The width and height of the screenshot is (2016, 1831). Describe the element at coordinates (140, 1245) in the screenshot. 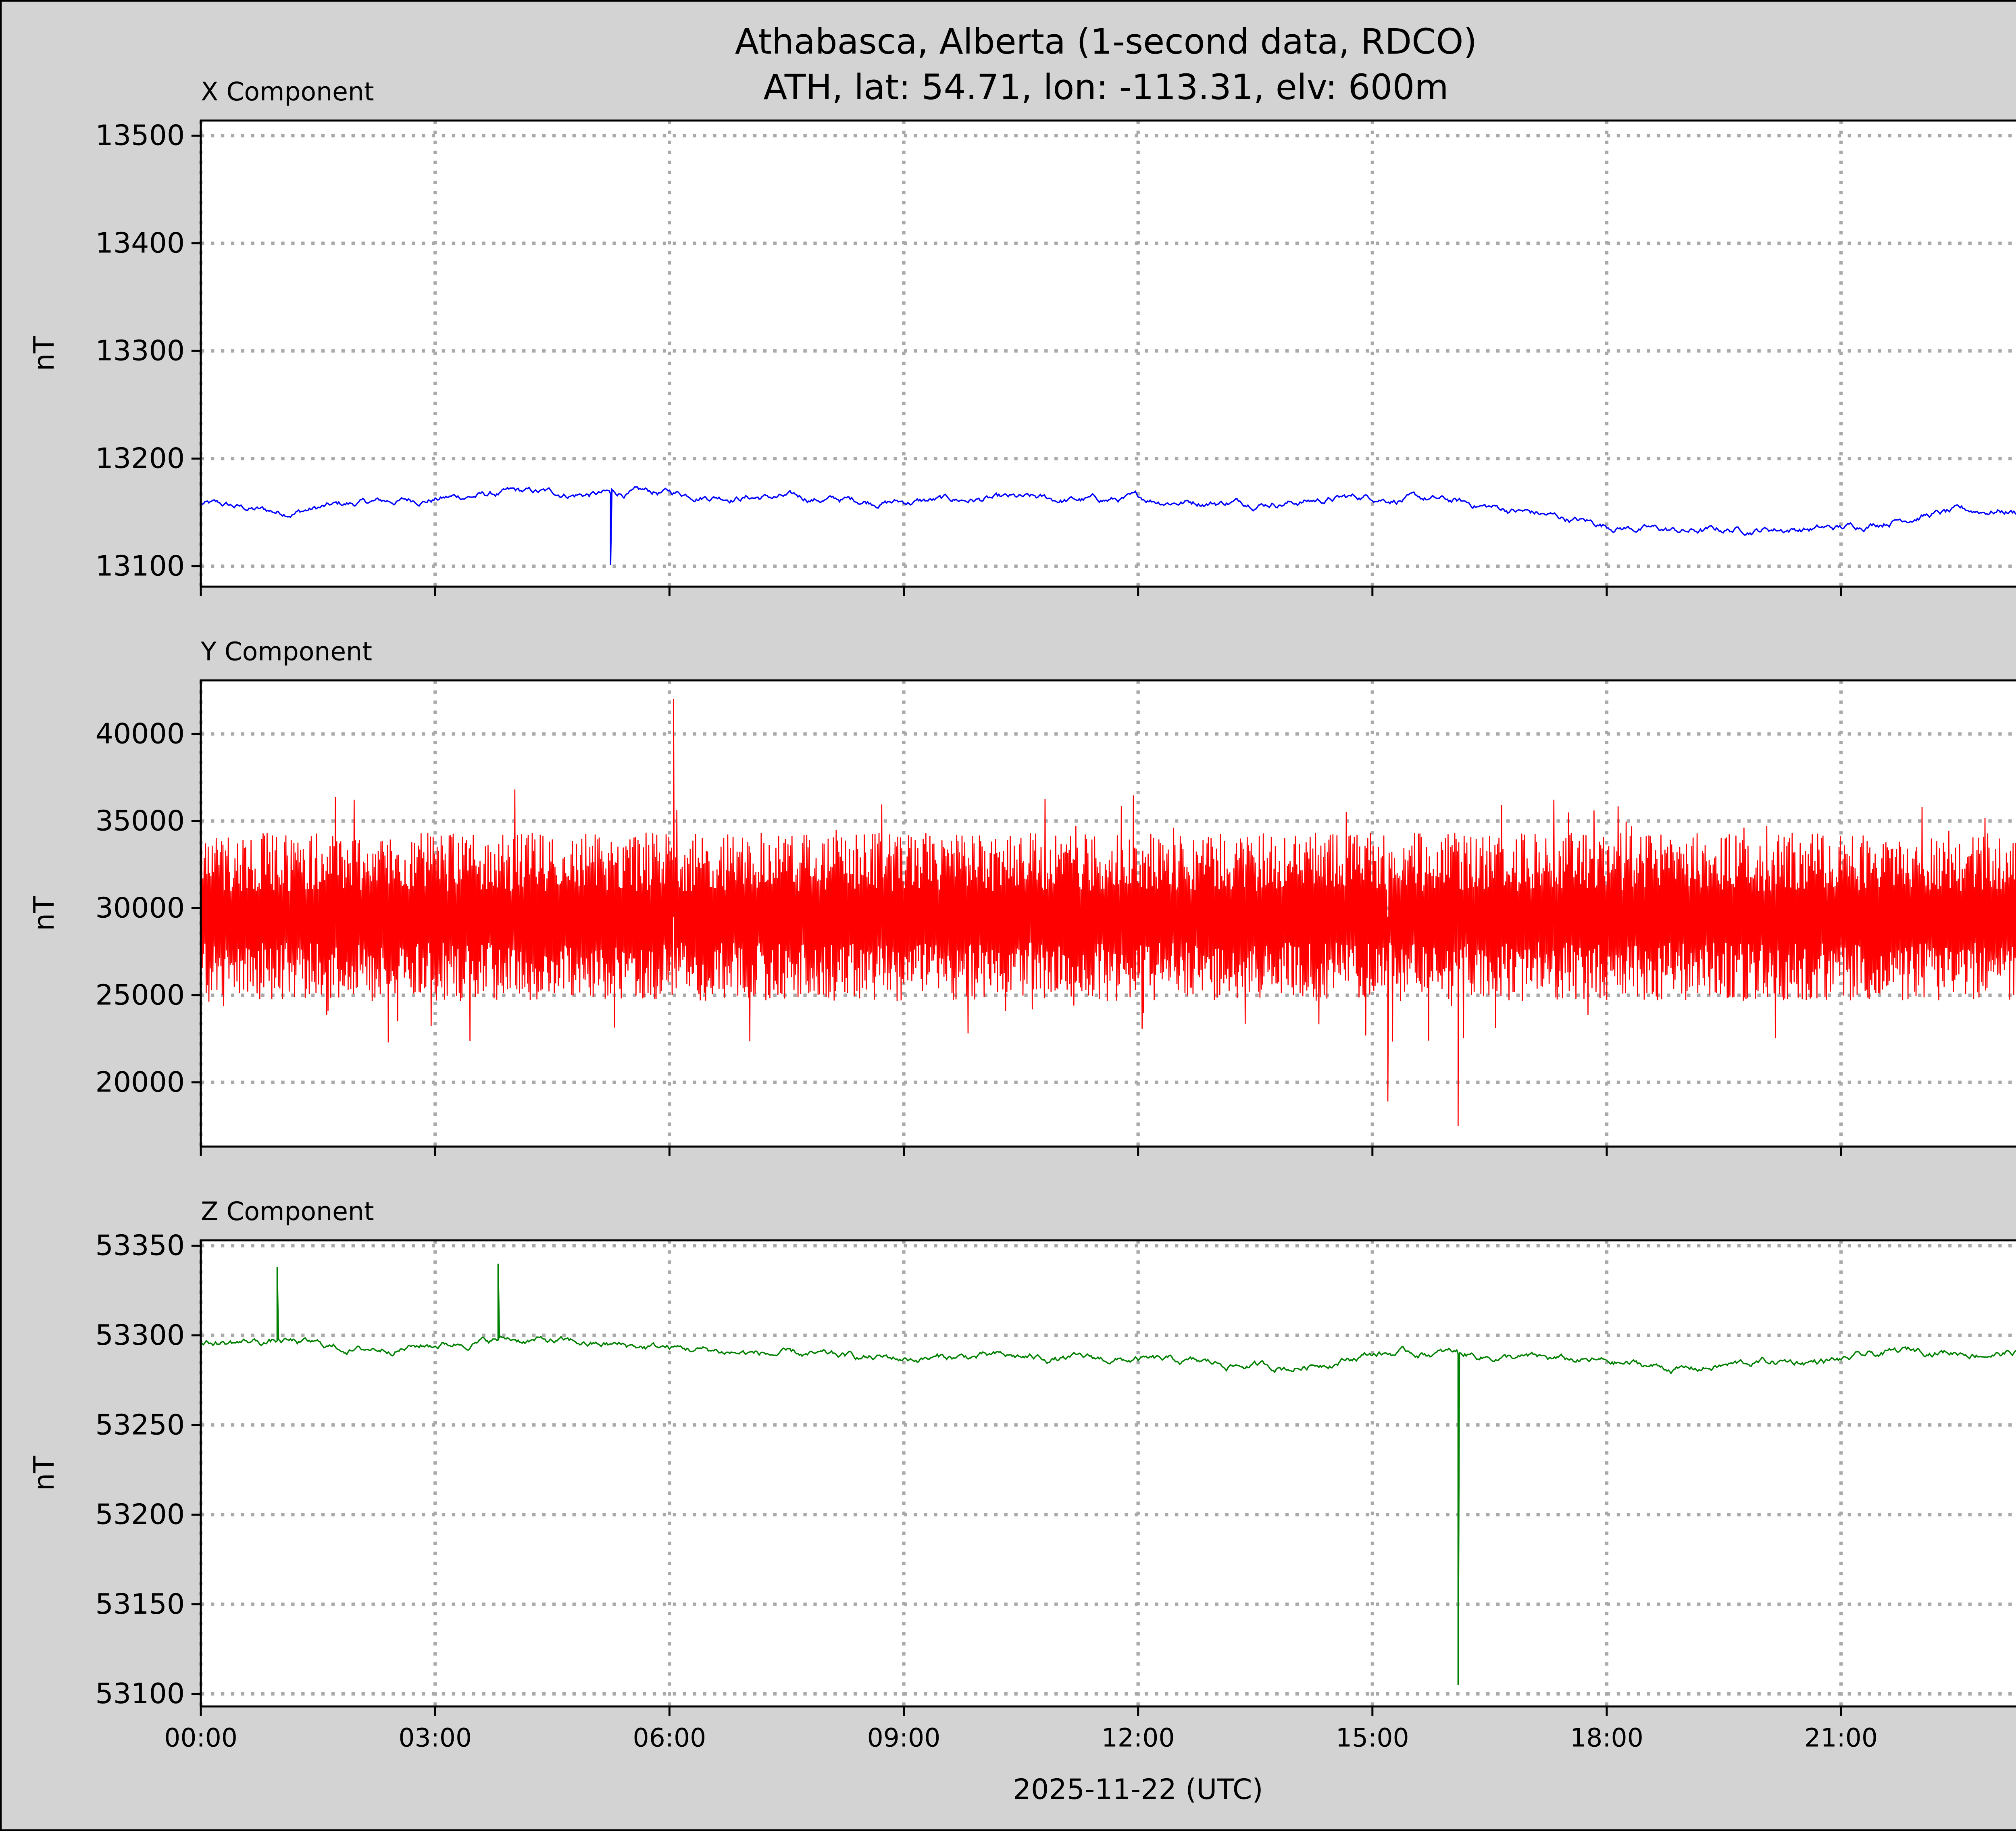

I see `y-tick-label: 53350` at that location.